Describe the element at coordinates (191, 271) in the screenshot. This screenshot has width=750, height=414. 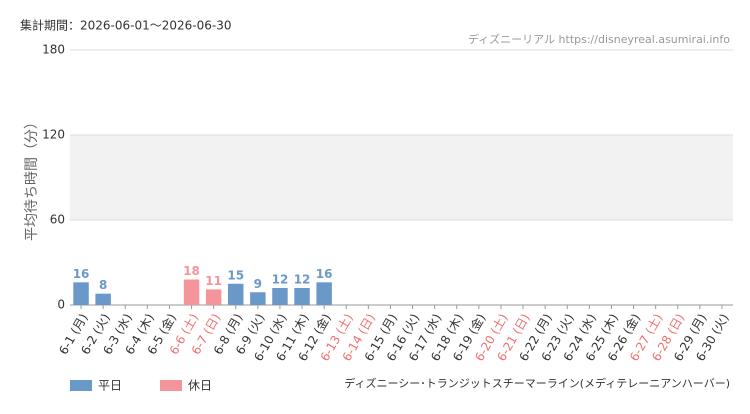
I see `data-label: 18` at that location.